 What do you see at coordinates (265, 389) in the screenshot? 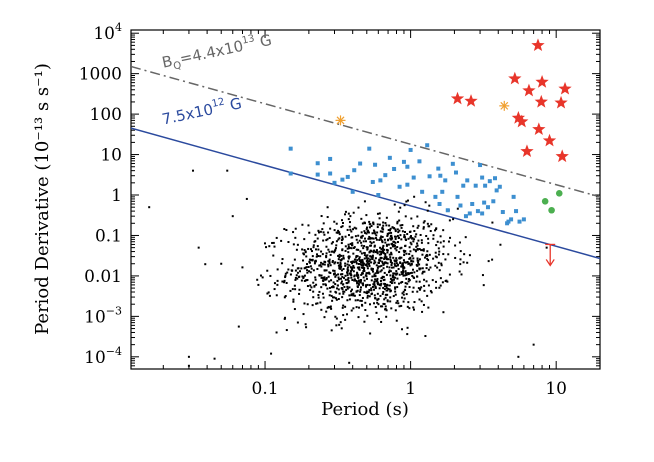
I see `x-tick-label: 0.1` at bounding box center [265, 389].